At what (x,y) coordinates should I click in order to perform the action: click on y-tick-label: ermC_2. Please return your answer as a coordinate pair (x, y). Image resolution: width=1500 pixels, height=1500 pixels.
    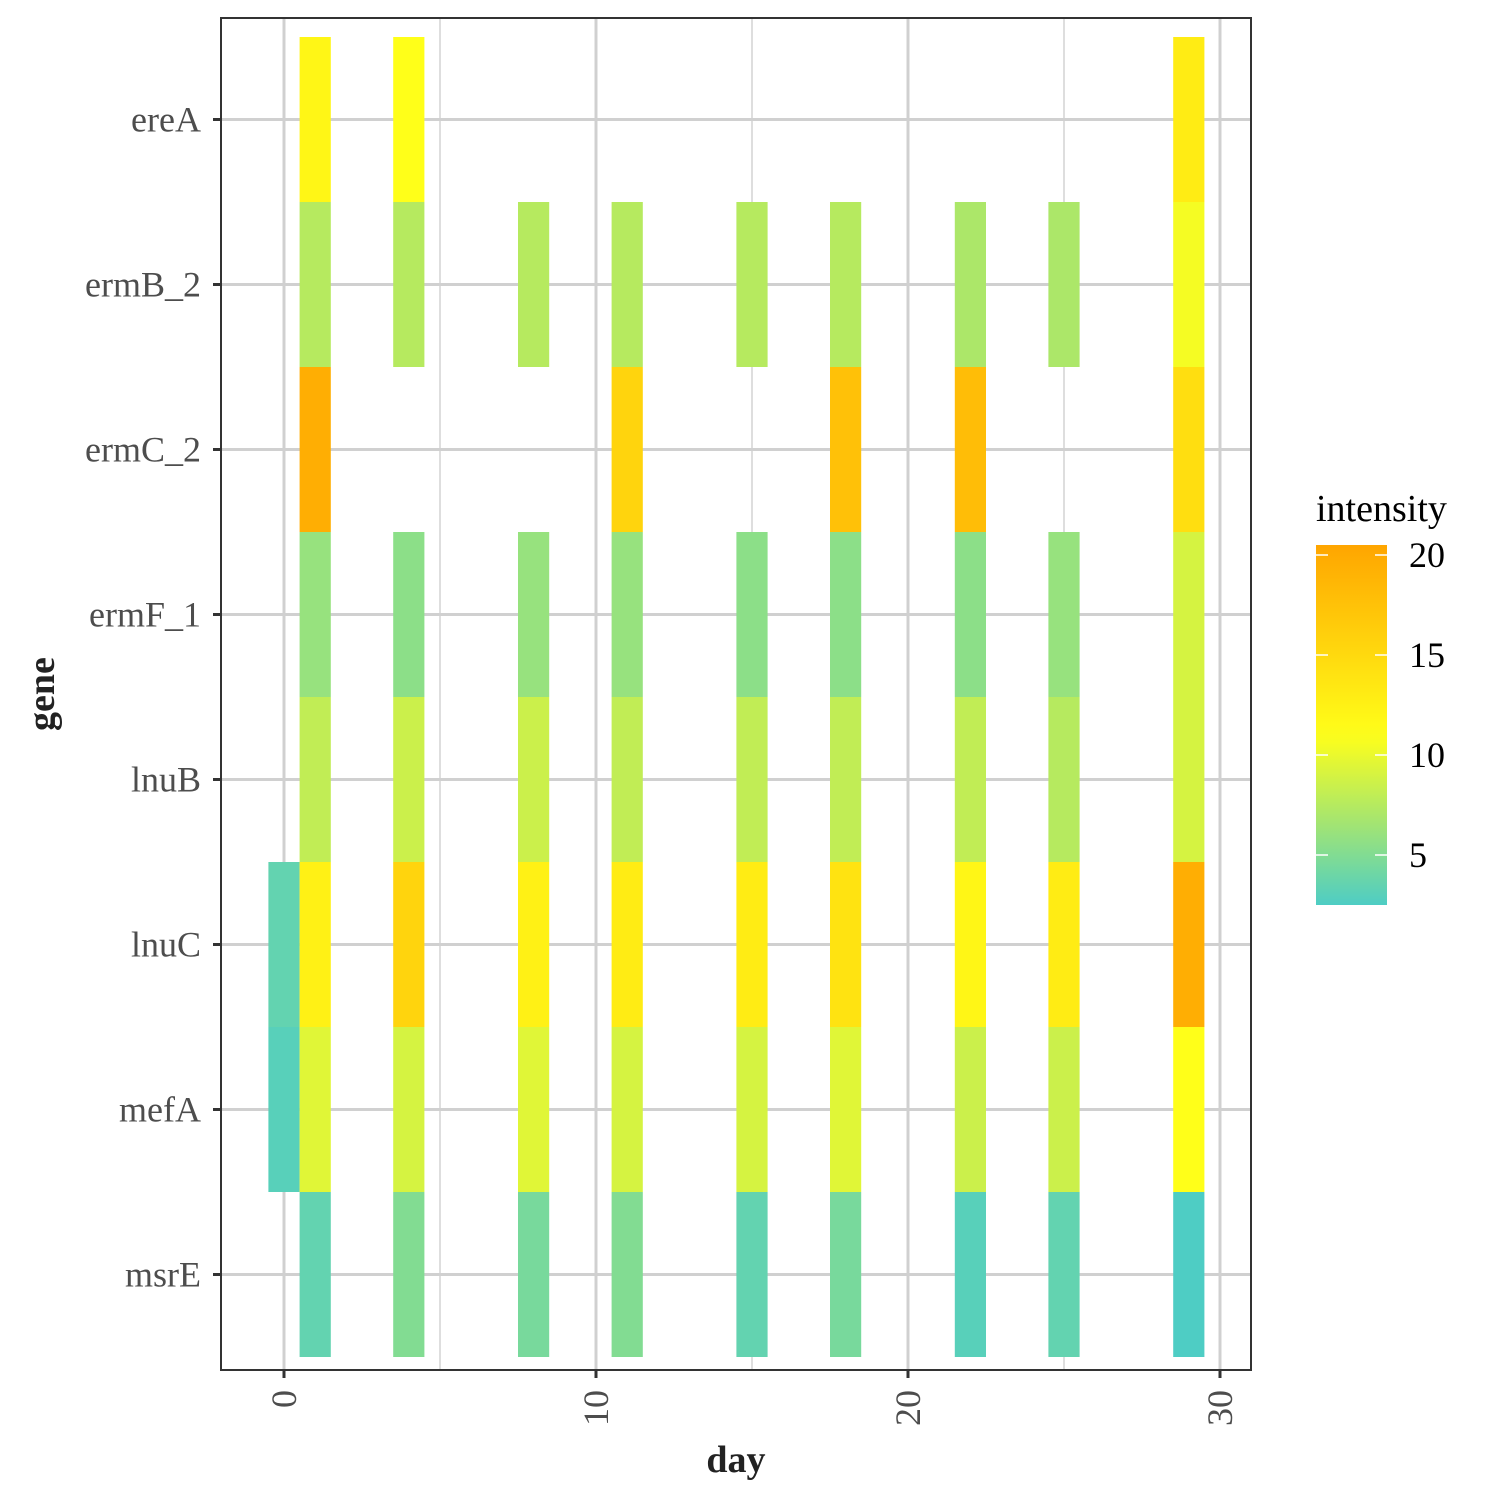
    Looking at the image, I should click on (143, 450).